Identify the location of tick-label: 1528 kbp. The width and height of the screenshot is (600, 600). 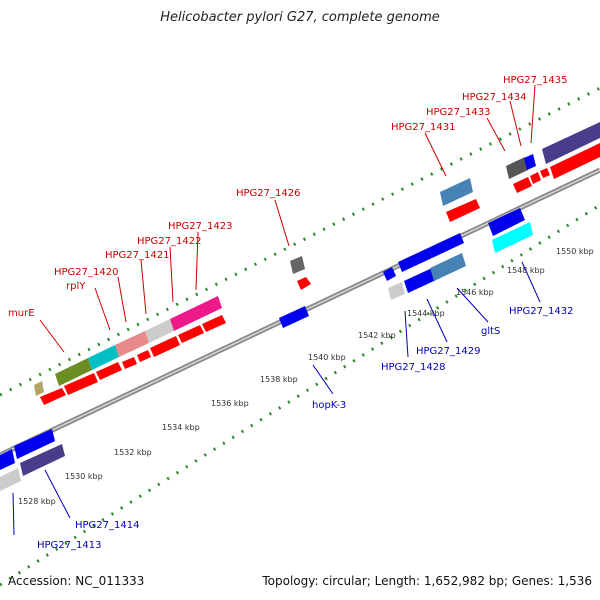
(37, 501).